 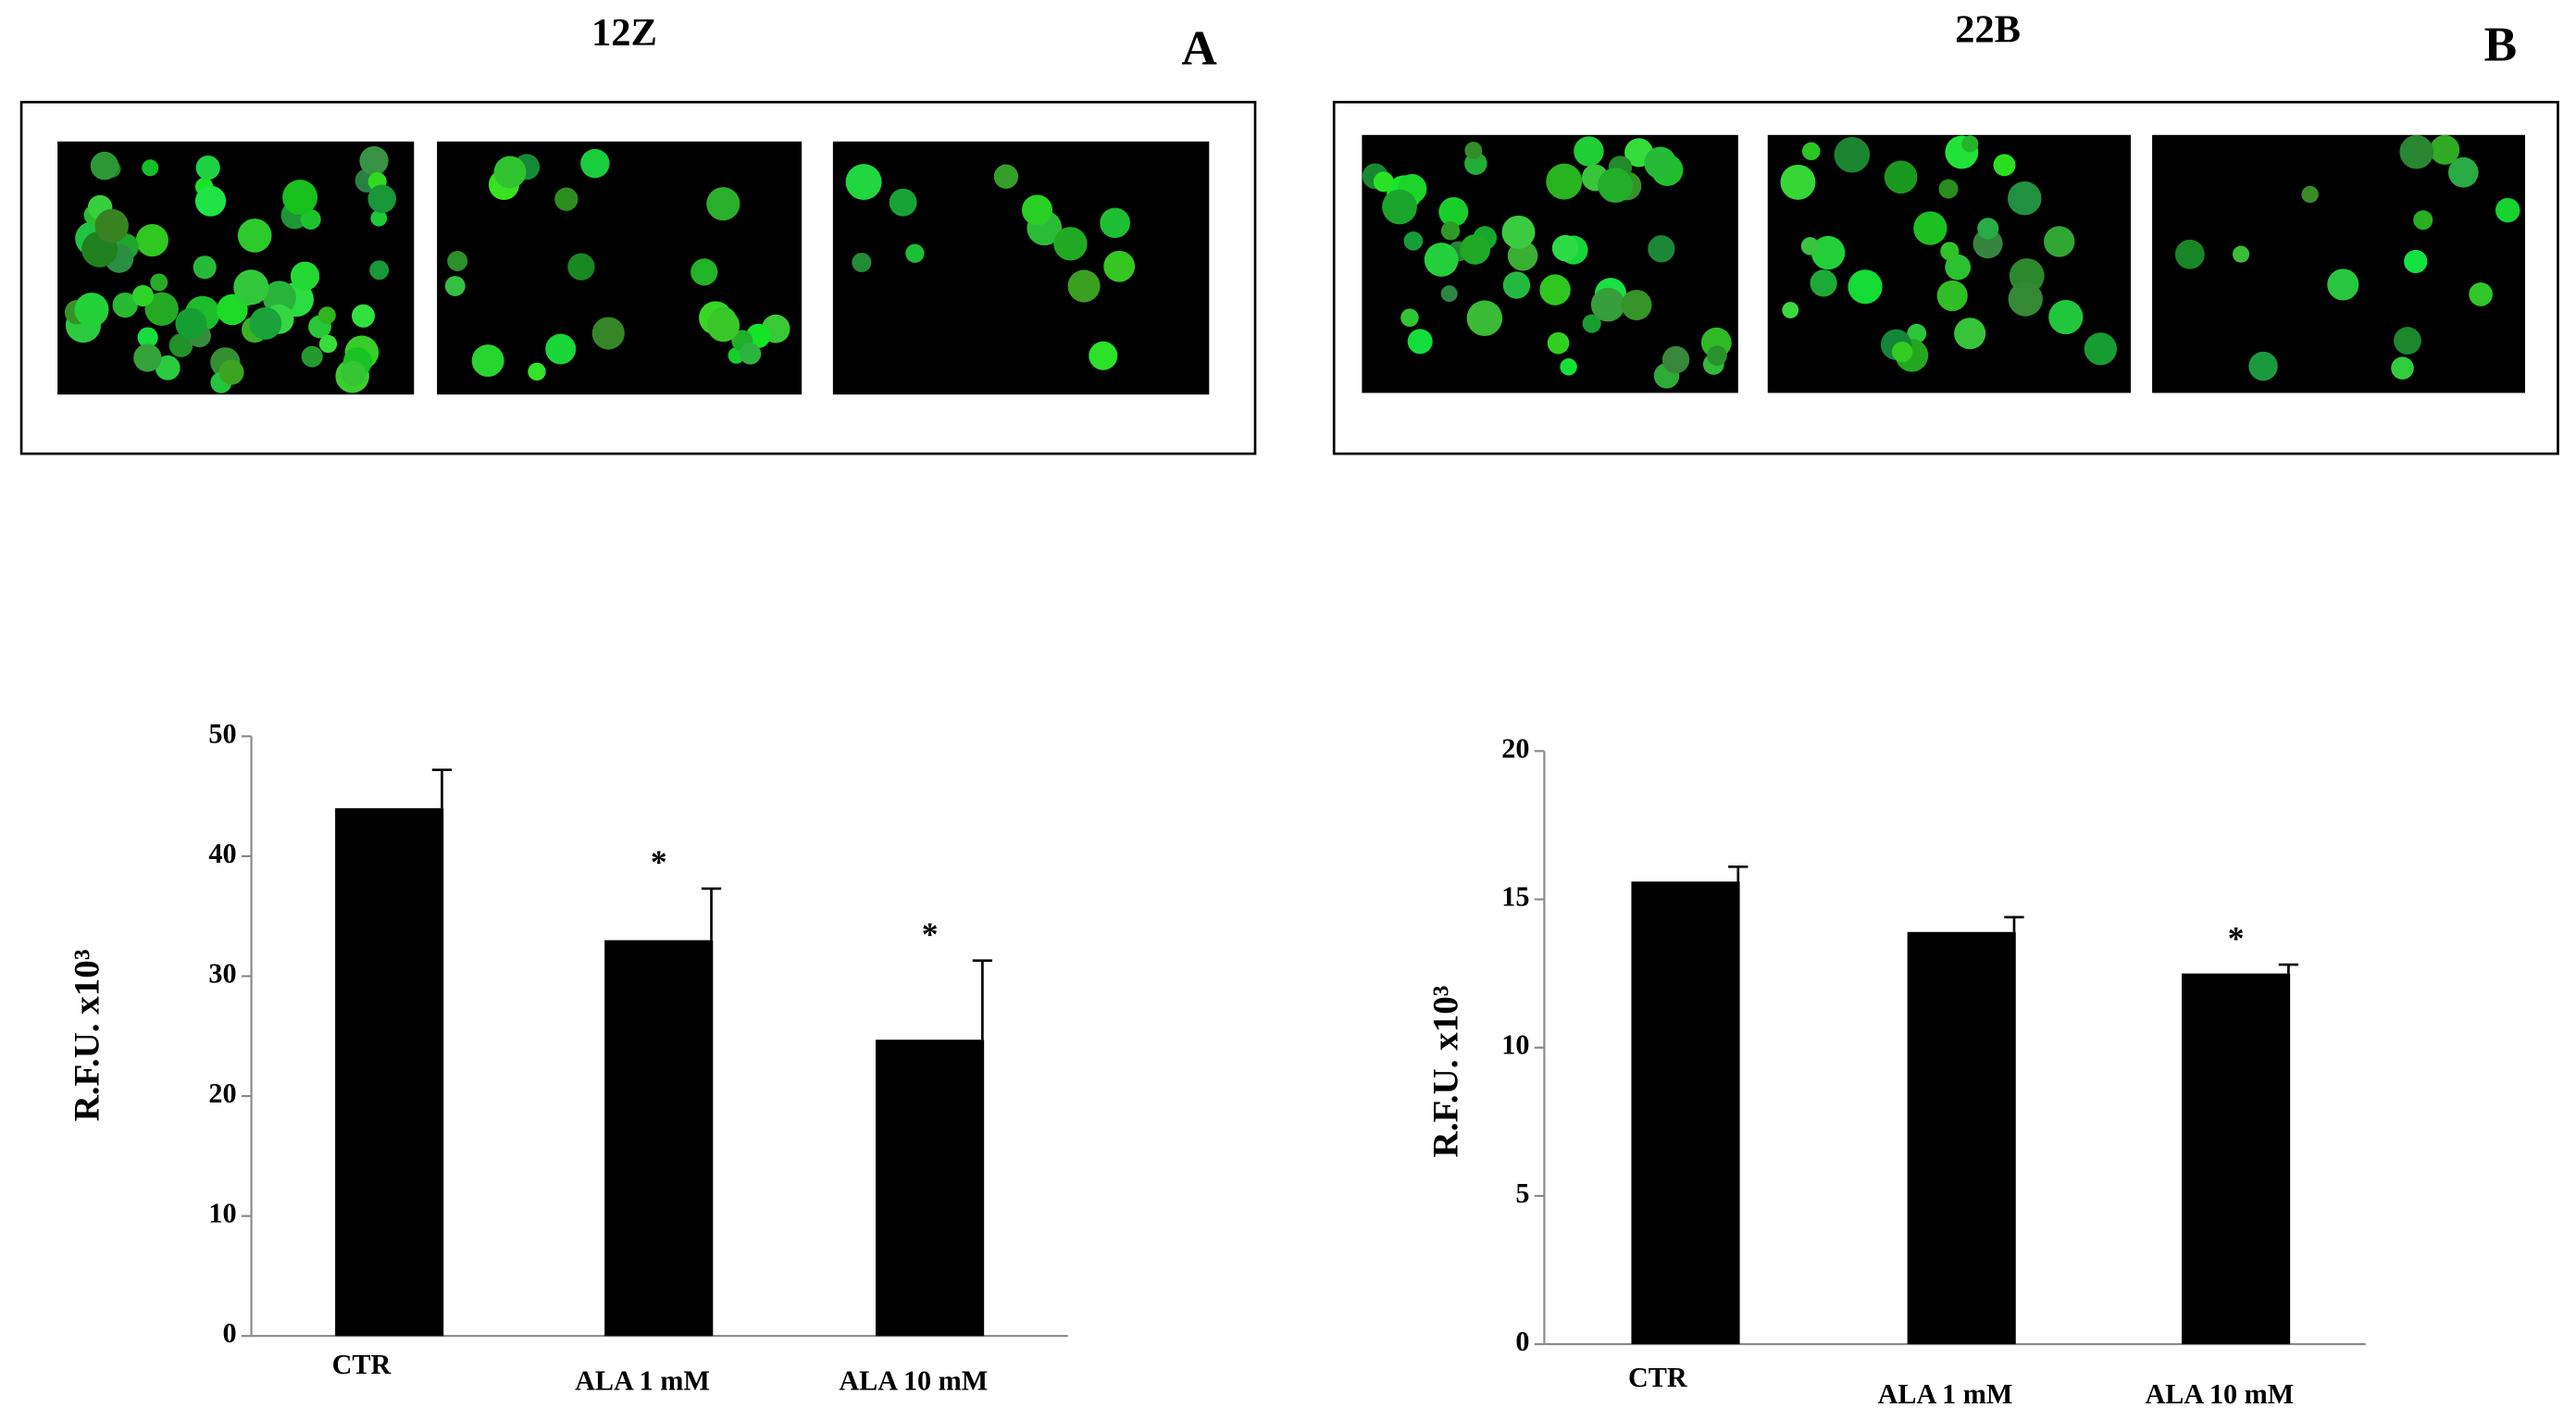 What do you see at coordinates (624, 33) in the screenshot?
I see `chart-title: 12Z` at bounding box center [624, 33].